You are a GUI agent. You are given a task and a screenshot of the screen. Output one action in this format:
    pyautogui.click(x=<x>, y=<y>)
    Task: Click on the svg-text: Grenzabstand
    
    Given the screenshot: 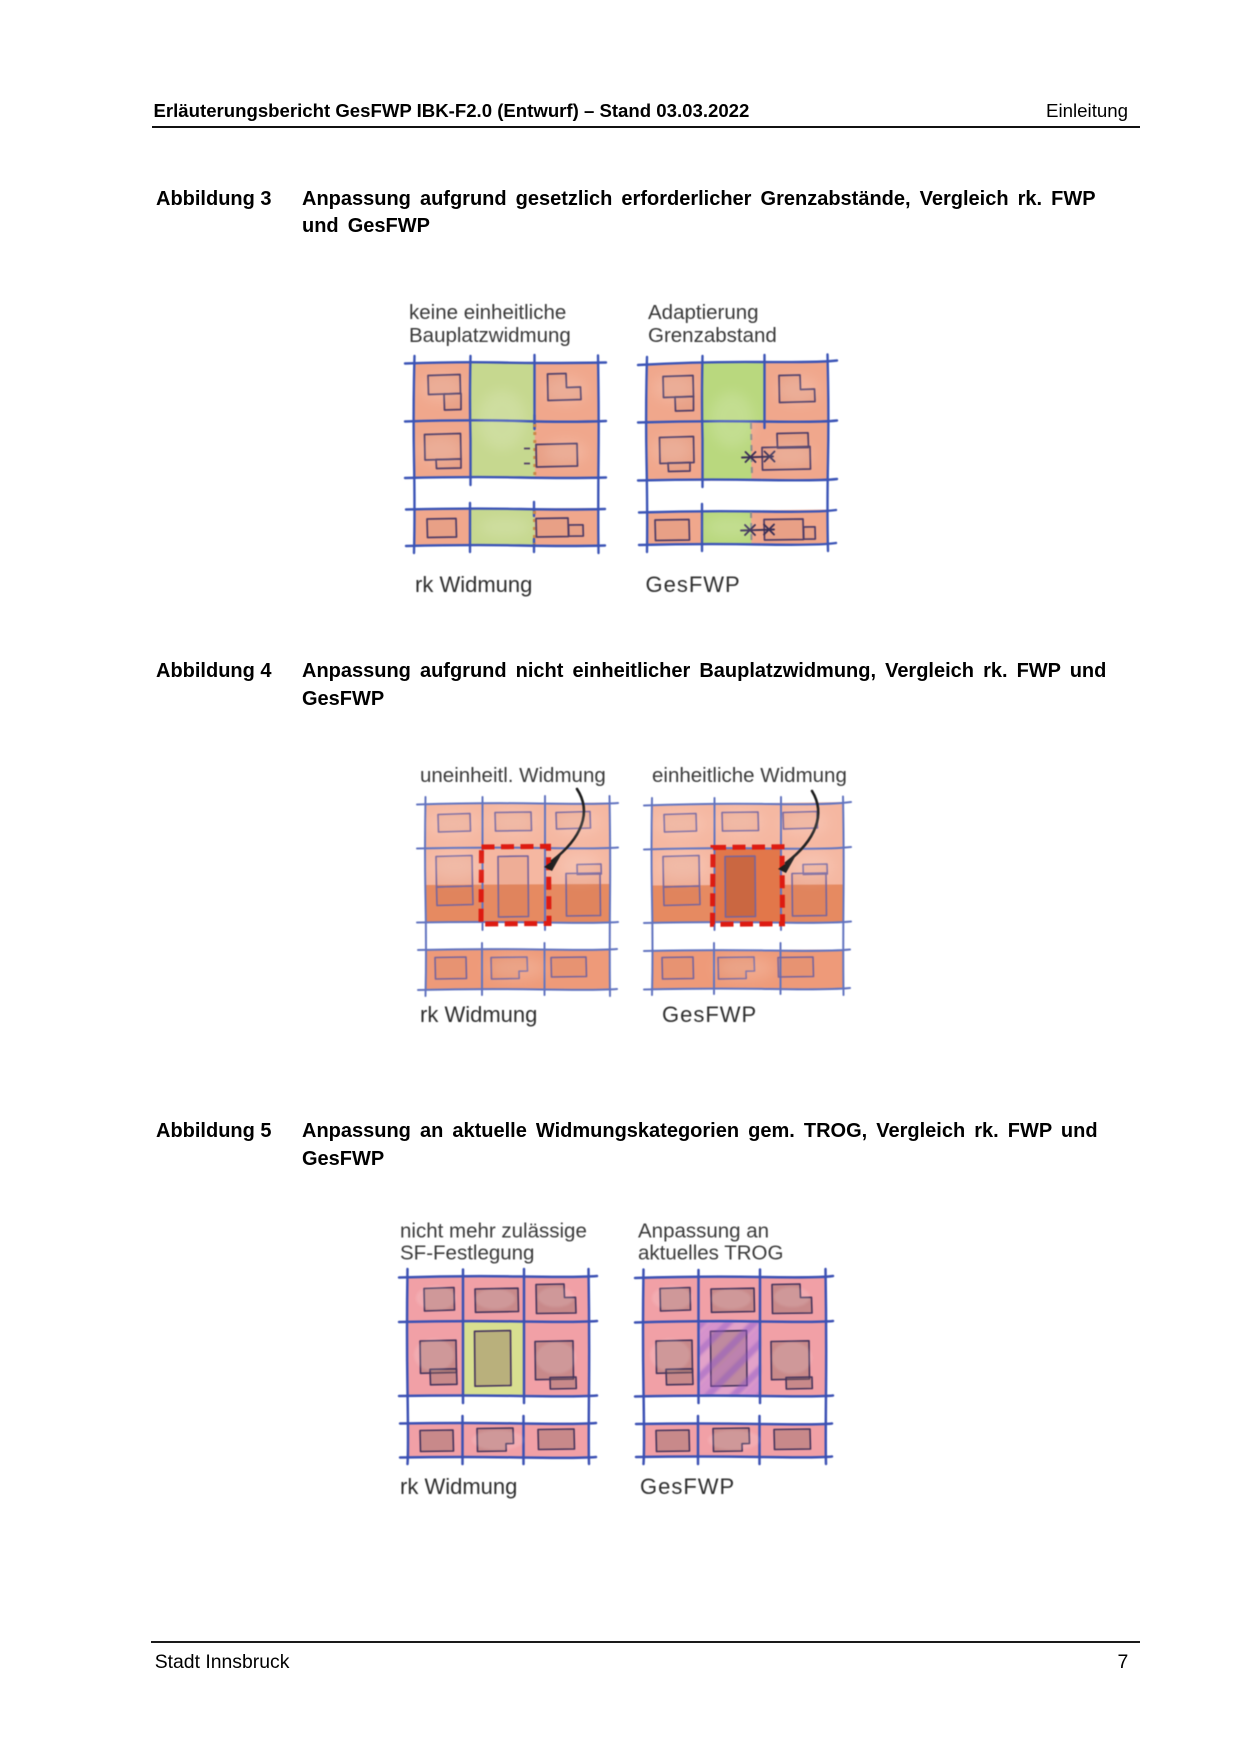 What is the action you would take?
    pyautogui.click(x=712, y=335)
    